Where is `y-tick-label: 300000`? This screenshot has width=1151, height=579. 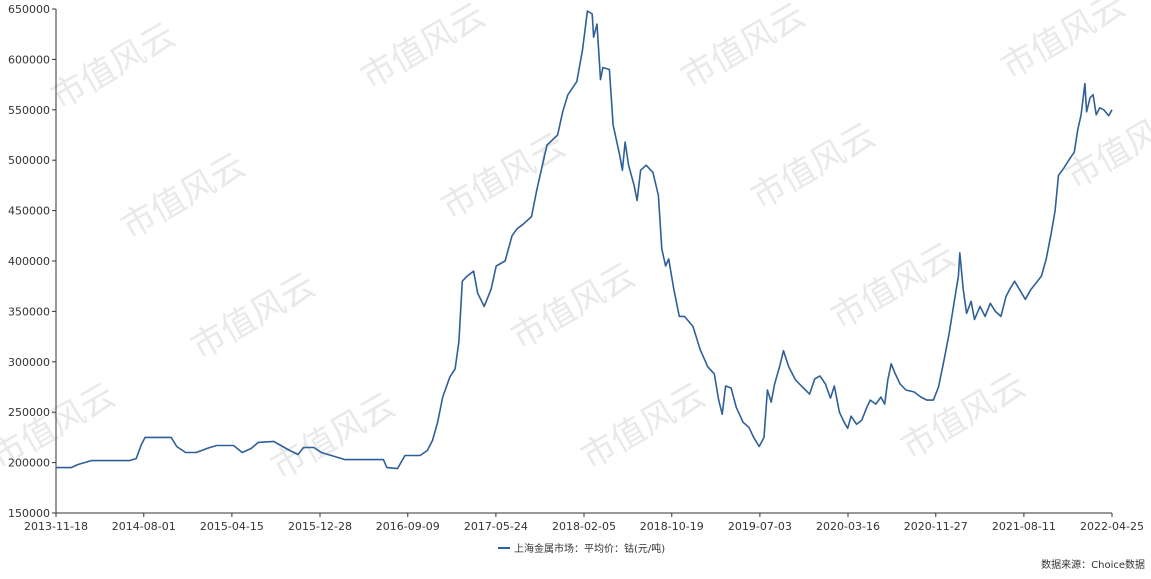
y-tick-label: 300000 is located at coordinates (29, 362).